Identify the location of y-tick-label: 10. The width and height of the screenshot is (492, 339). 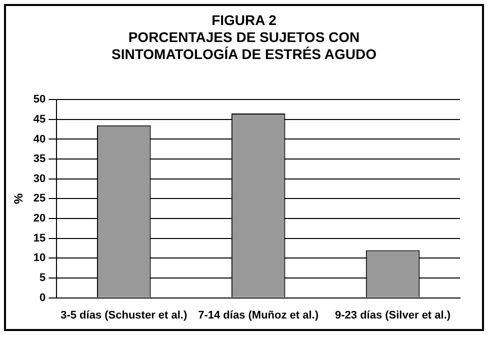
(39, 258).